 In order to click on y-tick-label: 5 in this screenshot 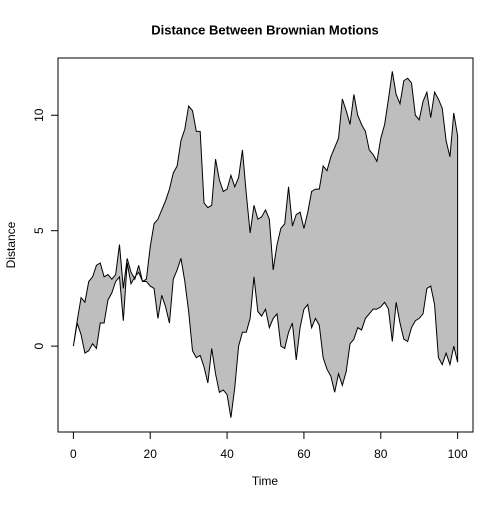, I will do `click(39, 230)`.